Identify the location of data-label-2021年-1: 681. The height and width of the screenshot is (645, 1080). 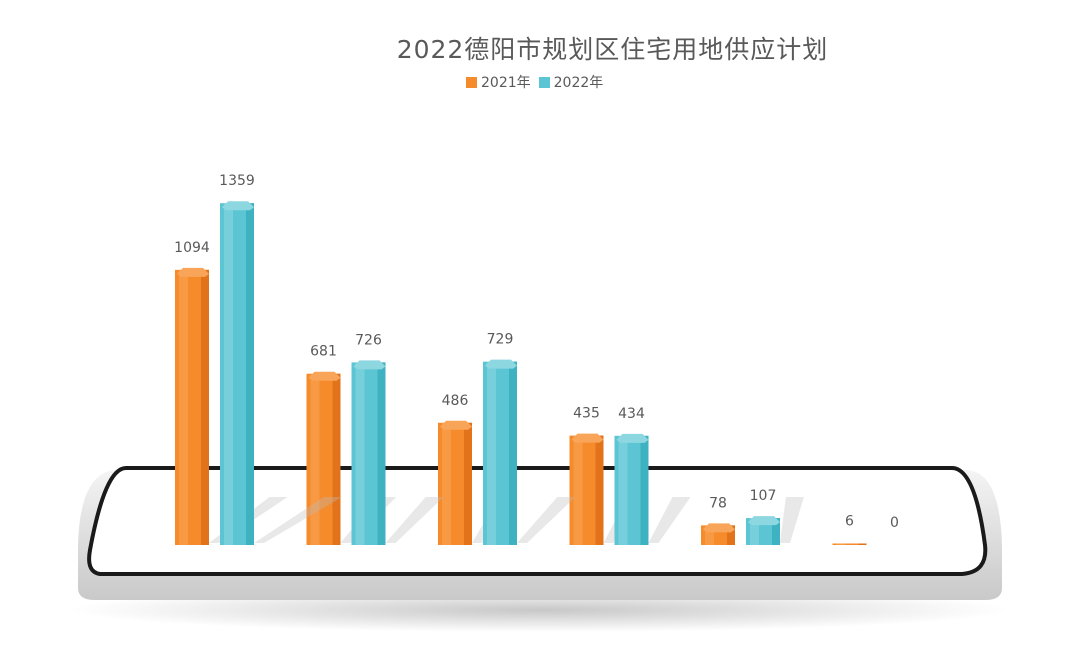
(323, 352).